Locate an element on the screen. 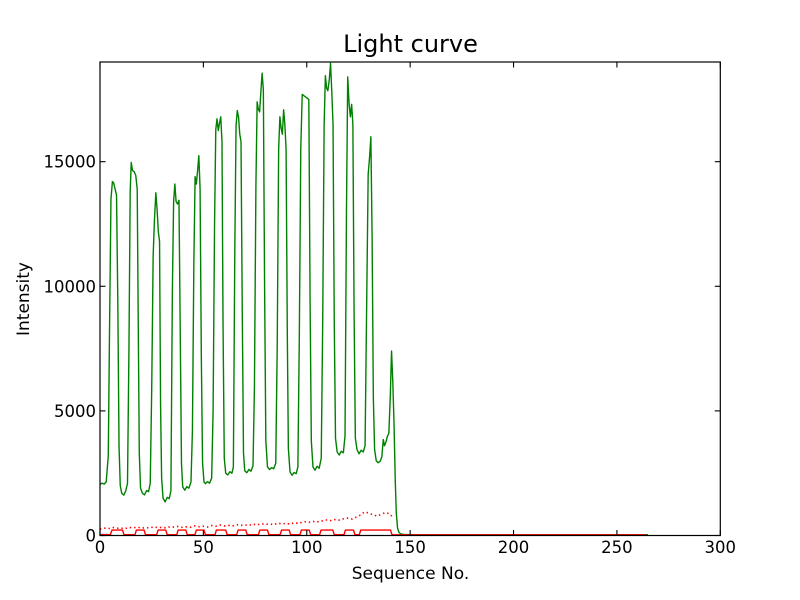 This screenshot has width=800, height=600. x-tick-label: 150 is located at coordinates (410, 547).